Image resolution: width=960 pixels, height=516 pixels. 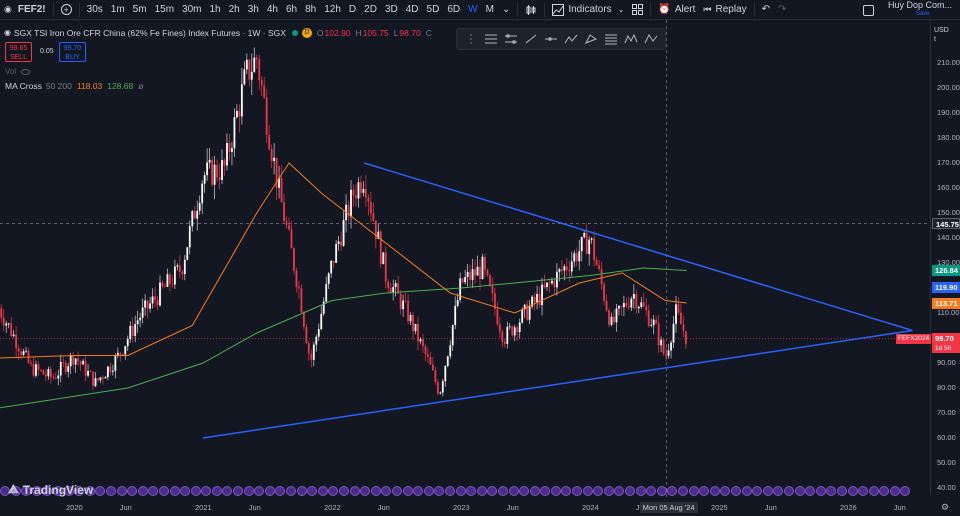 I want to click on save-link: Save, so click(x=922, y=14).